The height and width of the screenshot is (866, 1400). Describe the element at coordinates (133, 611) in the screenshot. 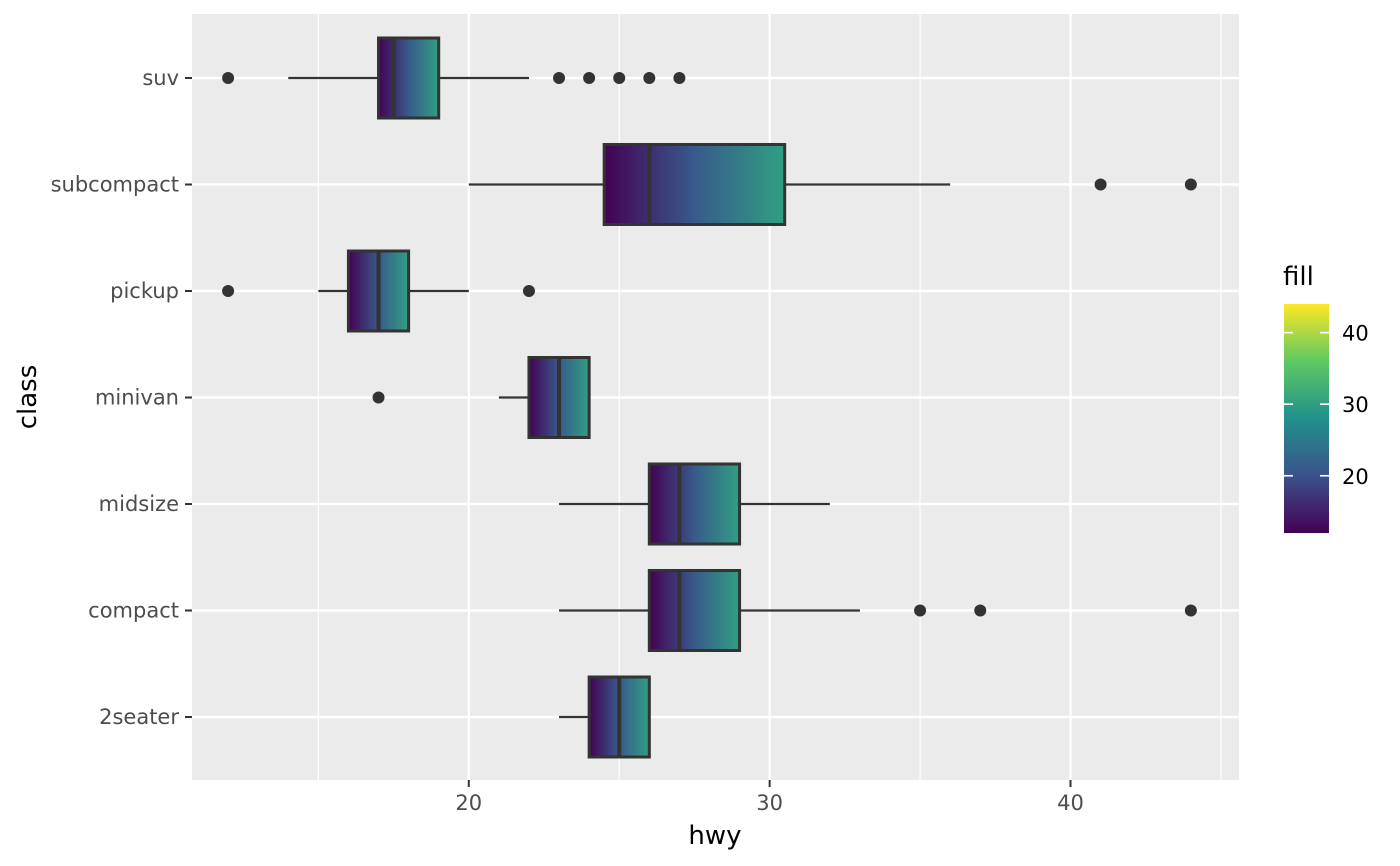

I see `y-tick-label: compact` at that location.